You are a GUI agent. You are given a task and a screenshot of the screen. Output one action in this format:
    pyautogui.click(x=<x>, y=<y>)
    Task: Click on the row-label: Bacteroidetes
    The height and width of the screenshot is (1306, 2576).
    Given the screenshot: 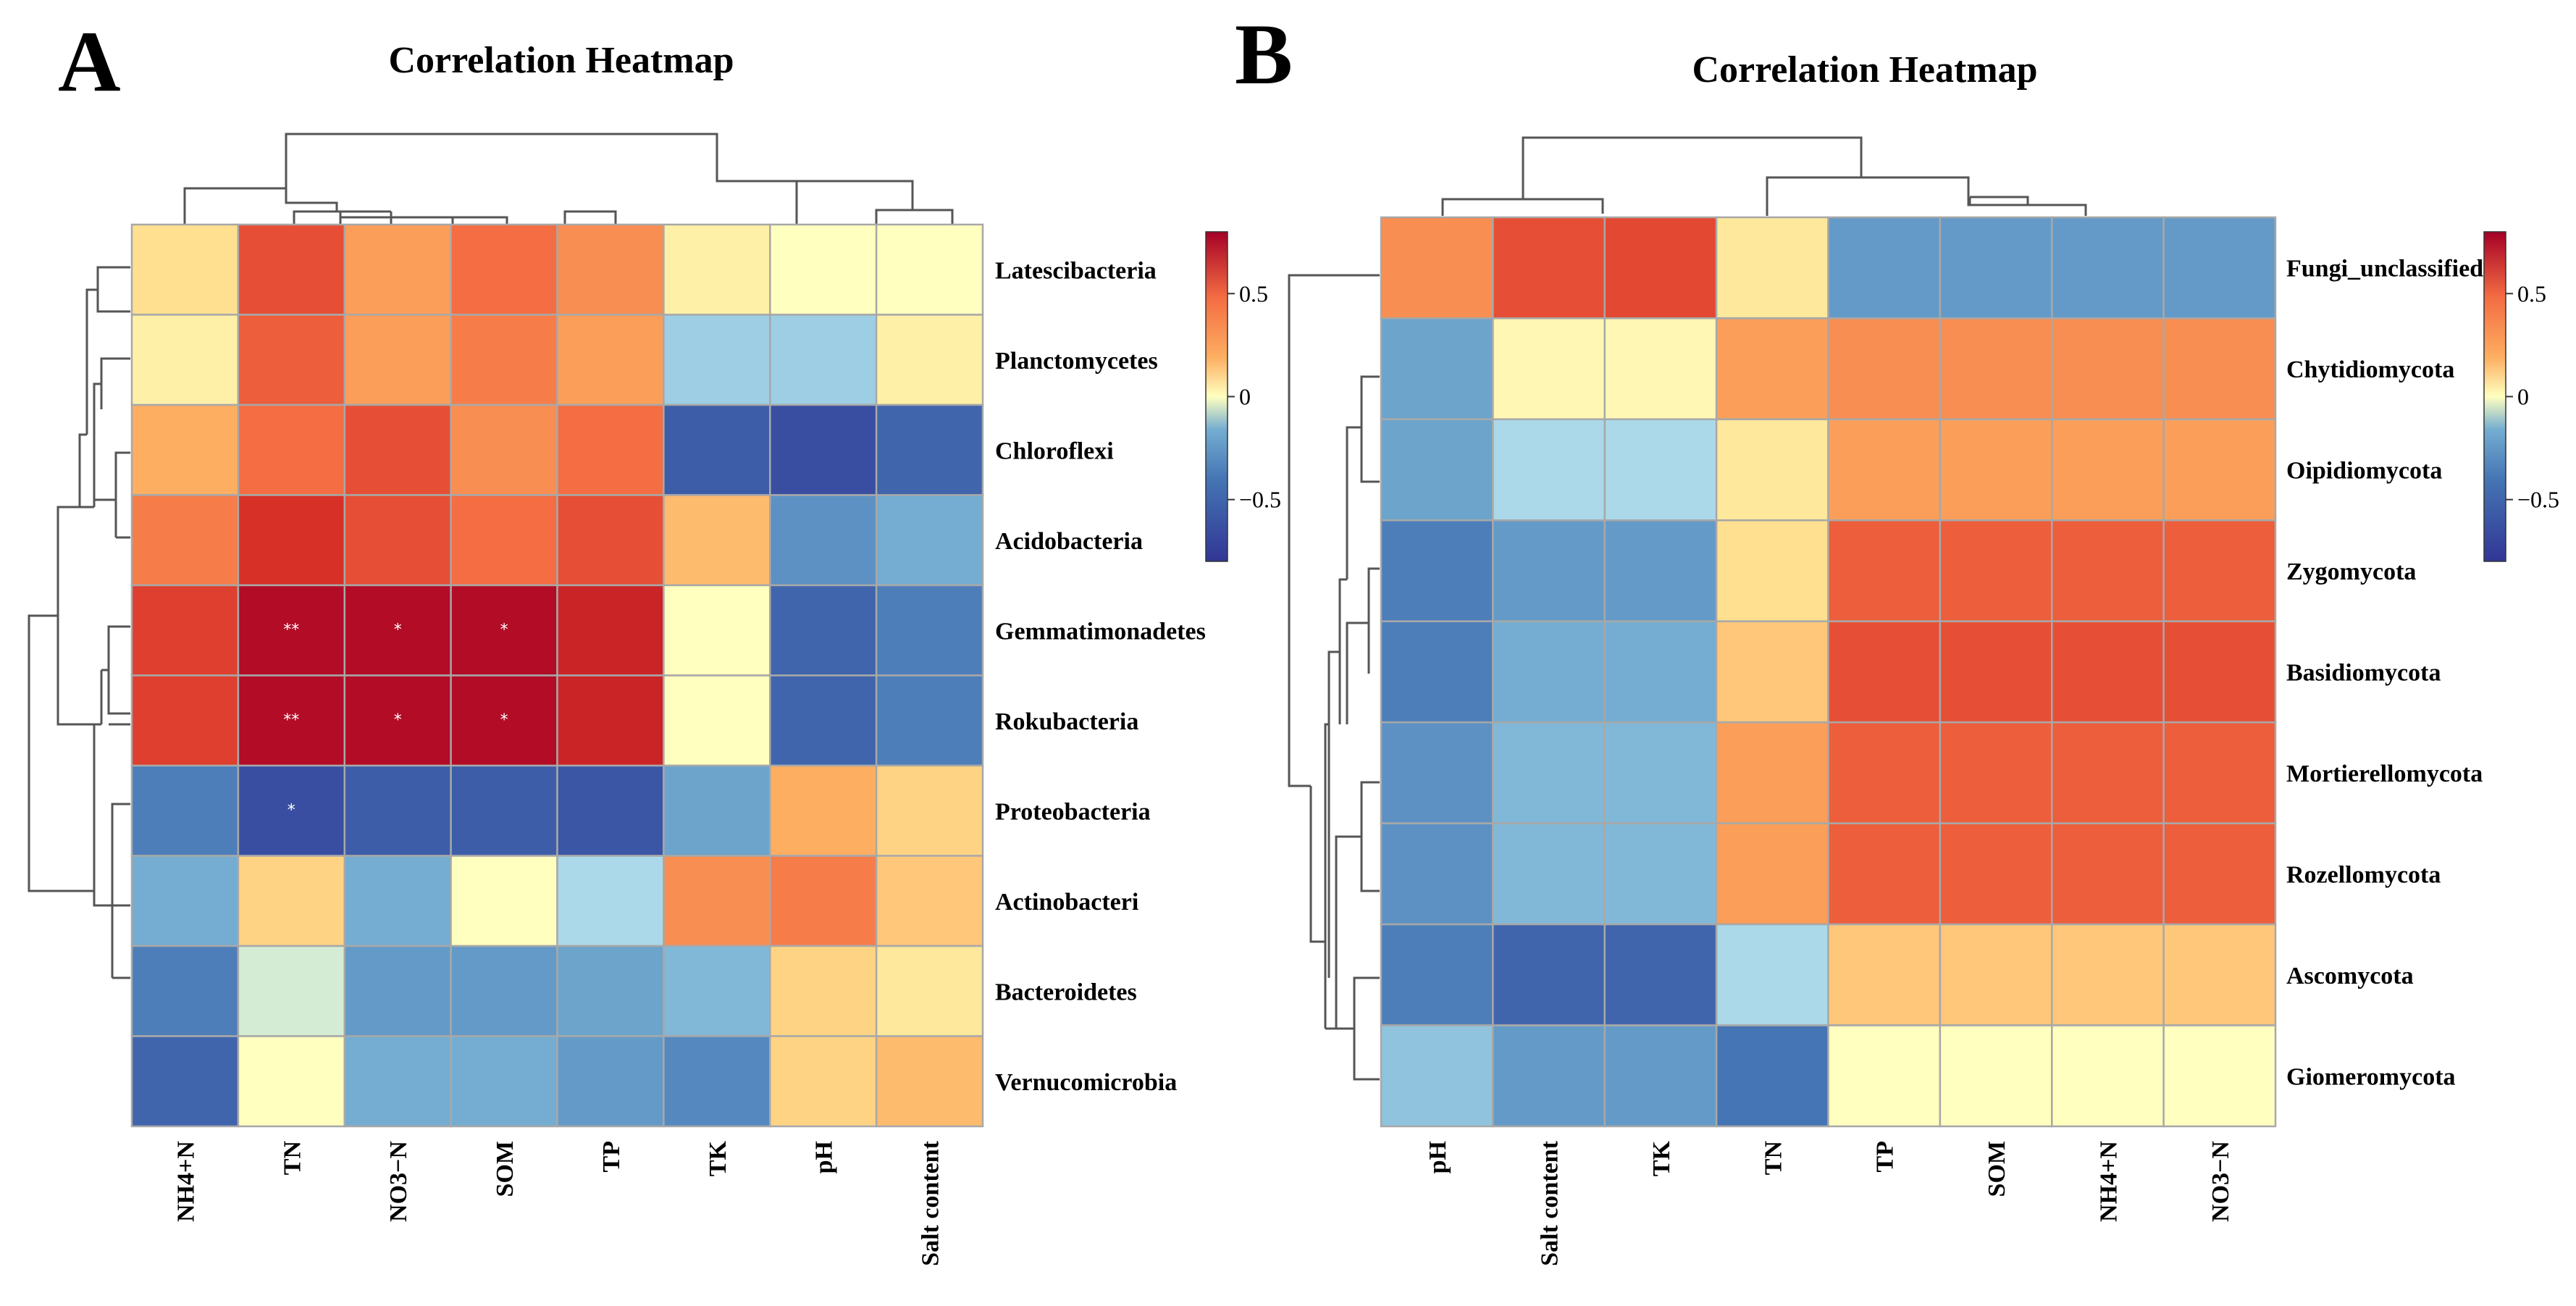 What is the action you would take?
    pyautogui.click(x=1066, y=992)
    